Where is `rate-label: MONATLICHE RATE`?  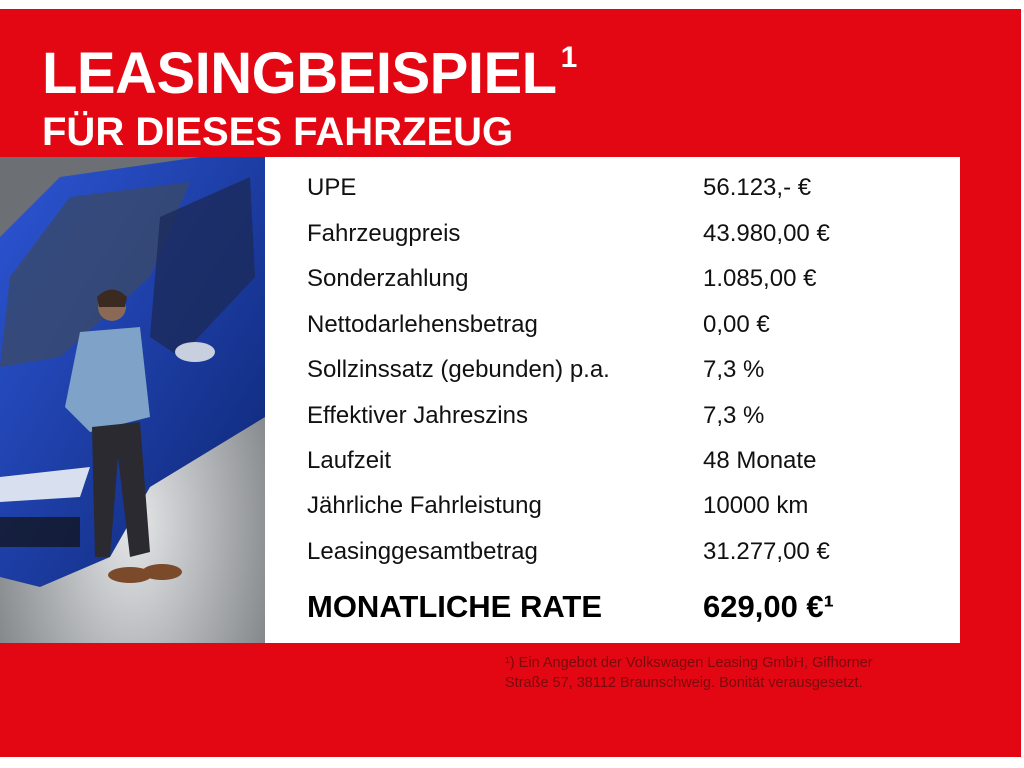 rate-label: MONATLICHE RATE is located at coordinates (455, 606).